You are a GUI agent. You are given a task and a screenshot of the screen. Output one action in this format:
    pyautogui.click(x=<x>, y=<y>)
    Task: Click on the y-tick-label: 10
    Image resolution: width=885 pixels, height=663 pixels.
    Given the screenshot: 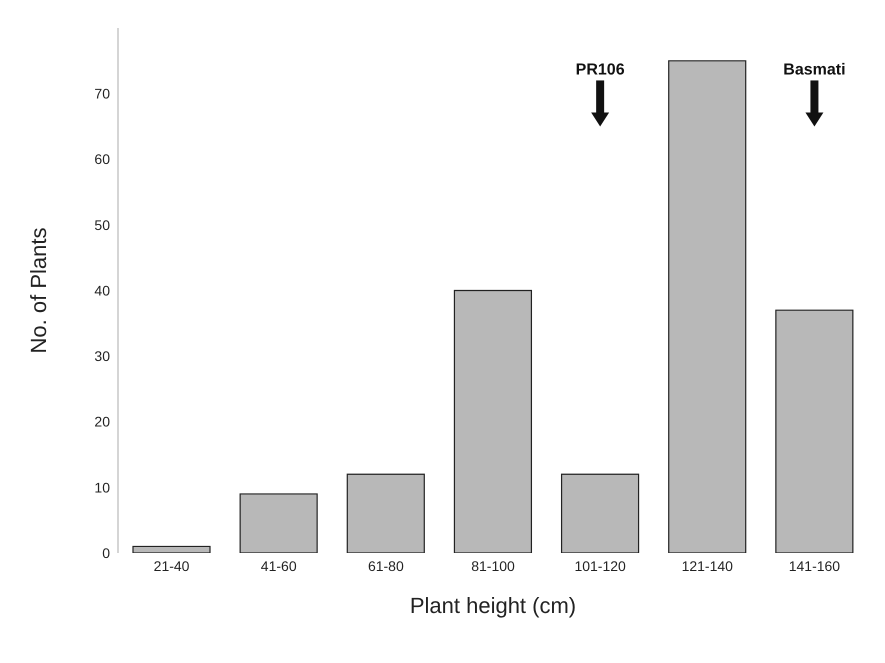 What is the action you would take?
    pyautogui.click(x=102, y=487)
    